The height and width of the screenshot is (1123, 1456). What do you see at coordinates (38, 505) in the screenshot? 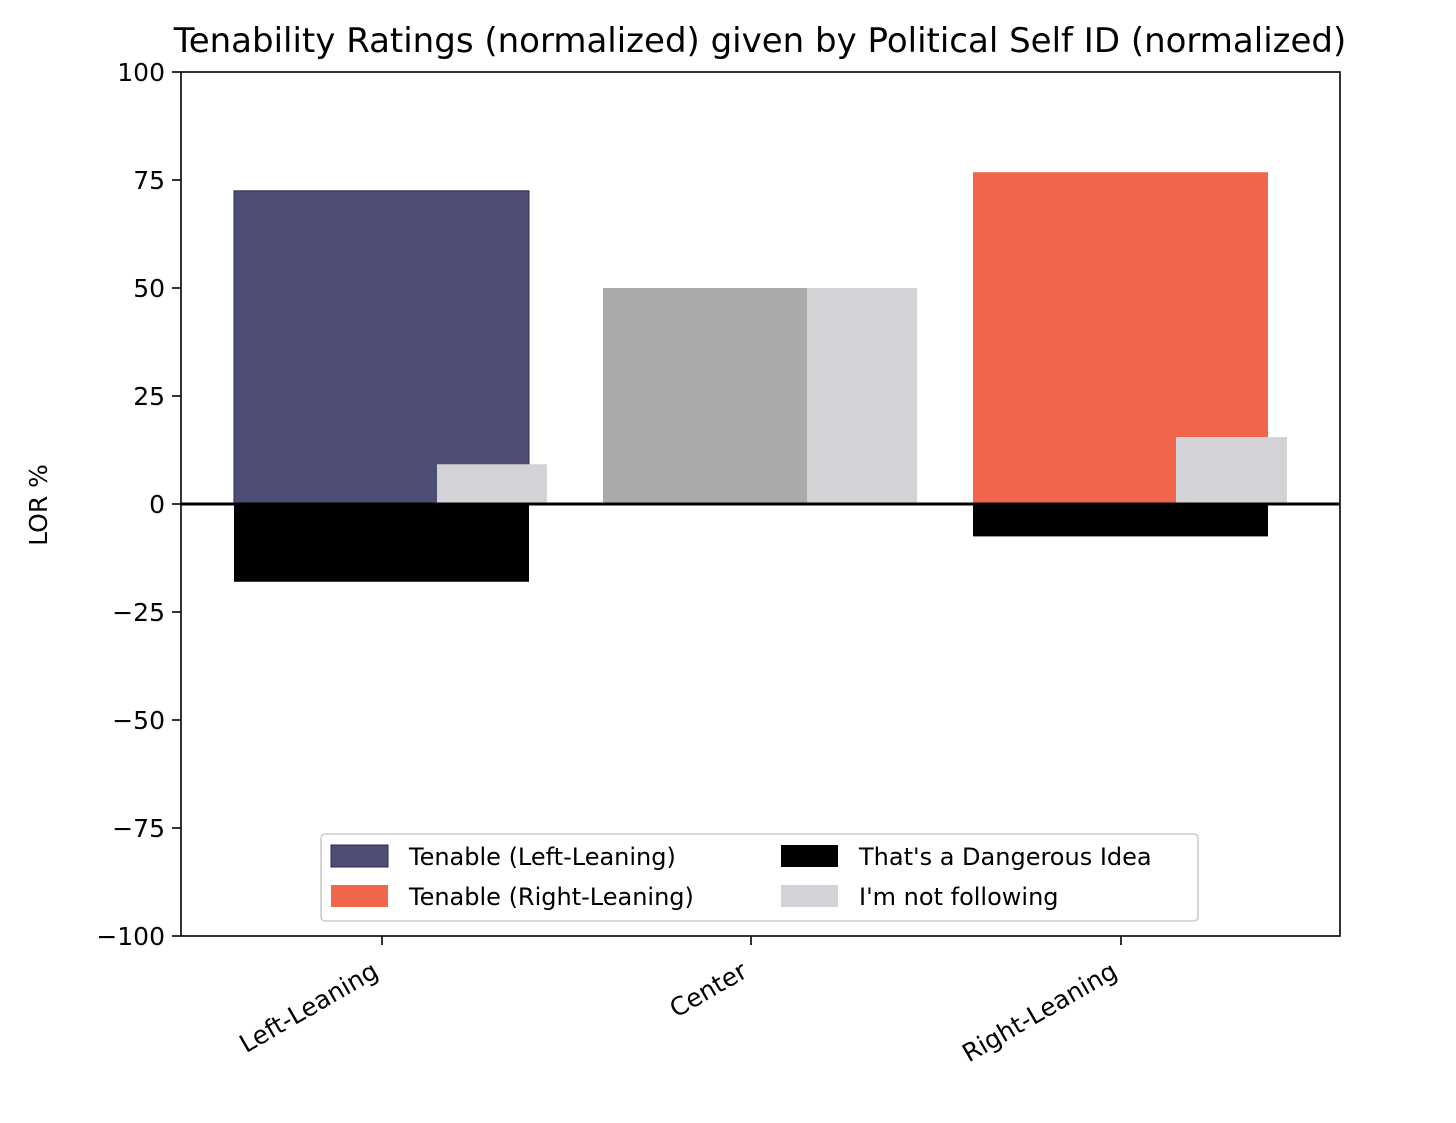
I see `y-axis-label: LOR %` at bounding box center [38, 505].